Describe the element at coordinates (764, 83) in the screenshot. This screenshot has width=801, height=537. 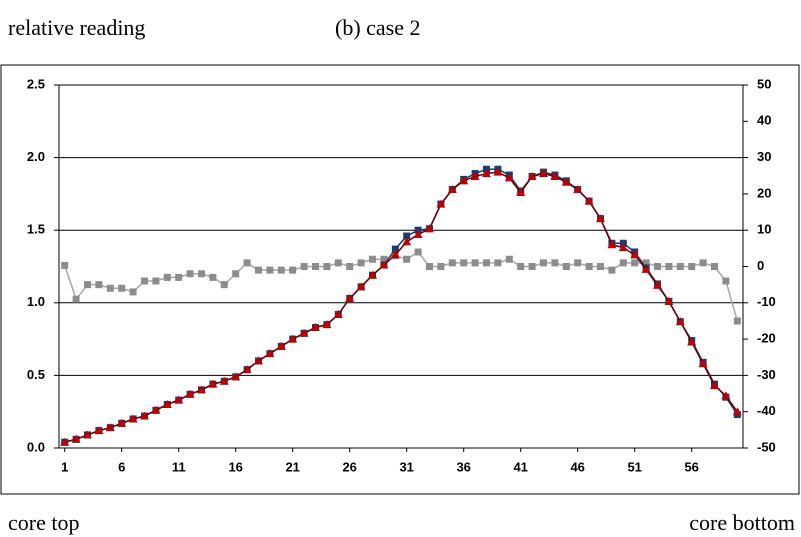
I see `y2-tick-label: 50` at that location.